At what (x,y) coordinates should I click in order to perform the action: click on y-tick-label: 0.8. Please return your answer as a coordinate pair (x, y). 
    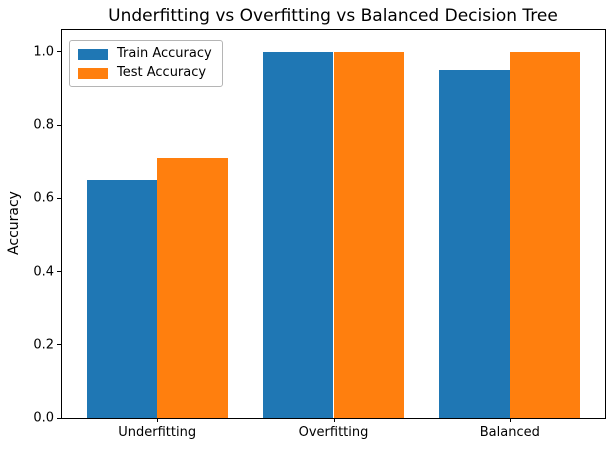
    Looking at the image, I should click on (43, 125).